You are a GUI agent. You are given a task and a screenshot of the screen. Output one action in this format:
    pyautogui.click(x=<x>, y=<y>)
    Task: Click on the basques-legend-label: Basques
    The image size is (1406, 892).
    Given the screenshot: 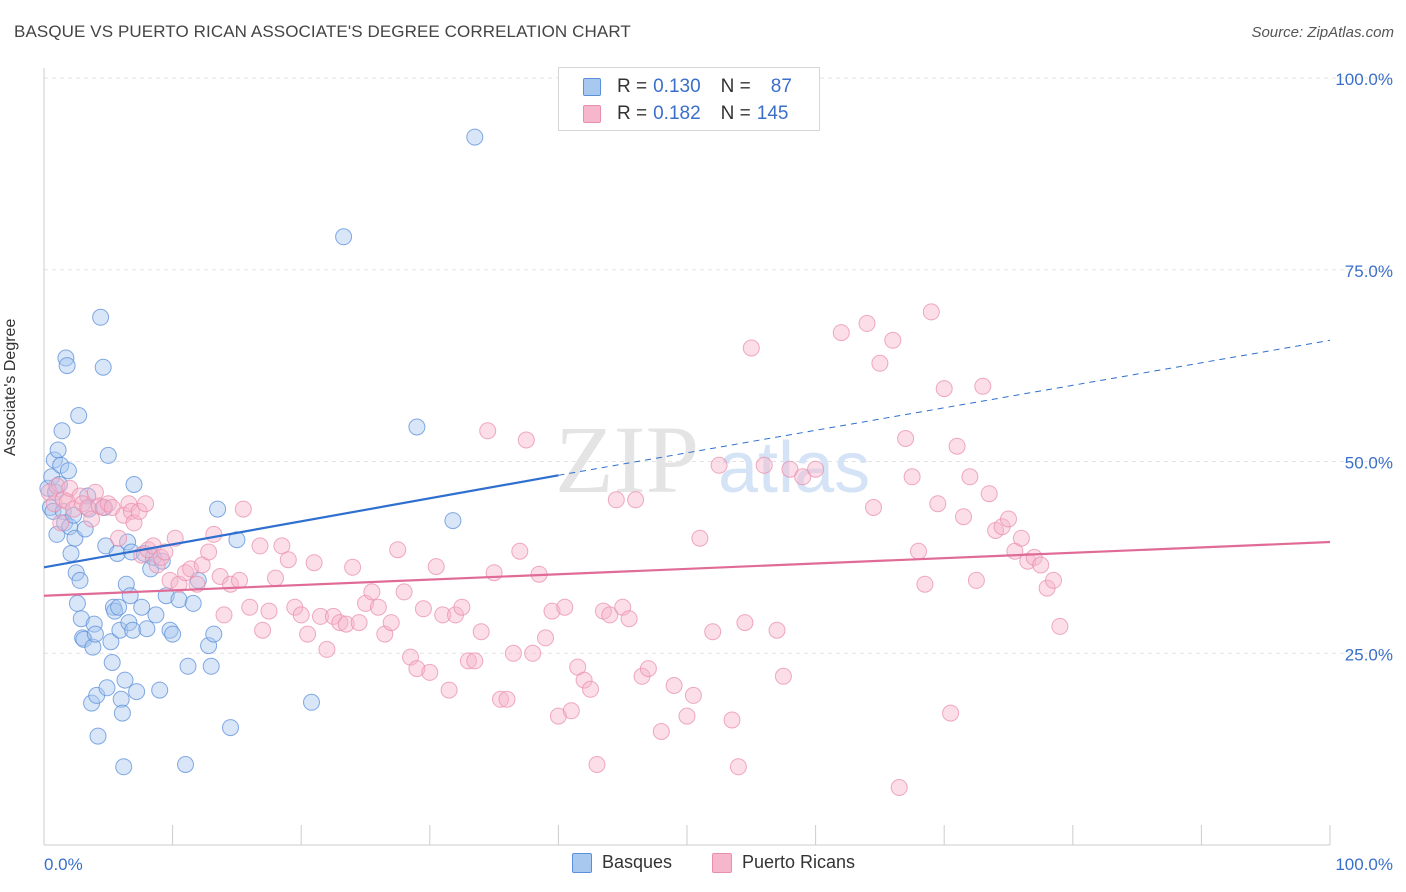 What is the action you would take?
    pyautogui.click(x=637, y=862)
    